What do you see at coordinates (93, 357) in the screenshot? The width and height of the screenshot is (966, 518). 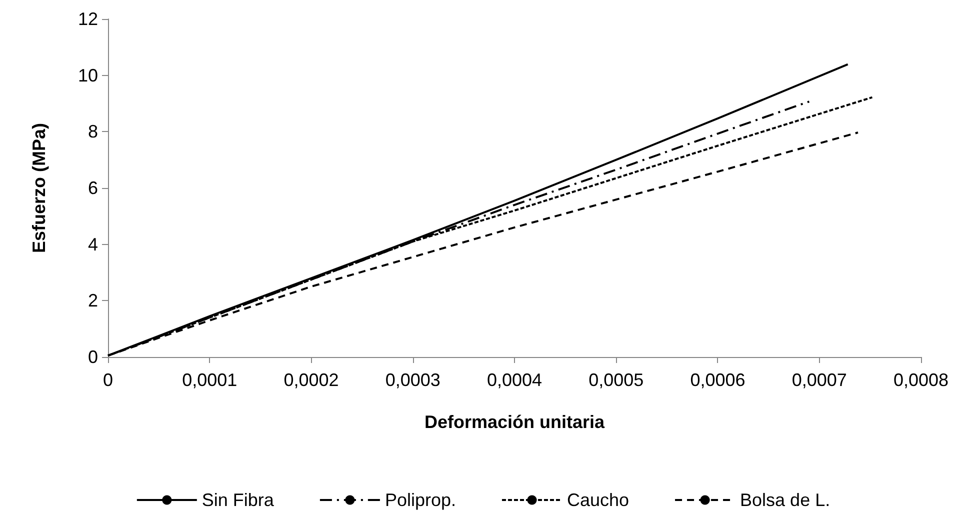 I see `y-tick-label: 0` at bounding box center [93, 357].